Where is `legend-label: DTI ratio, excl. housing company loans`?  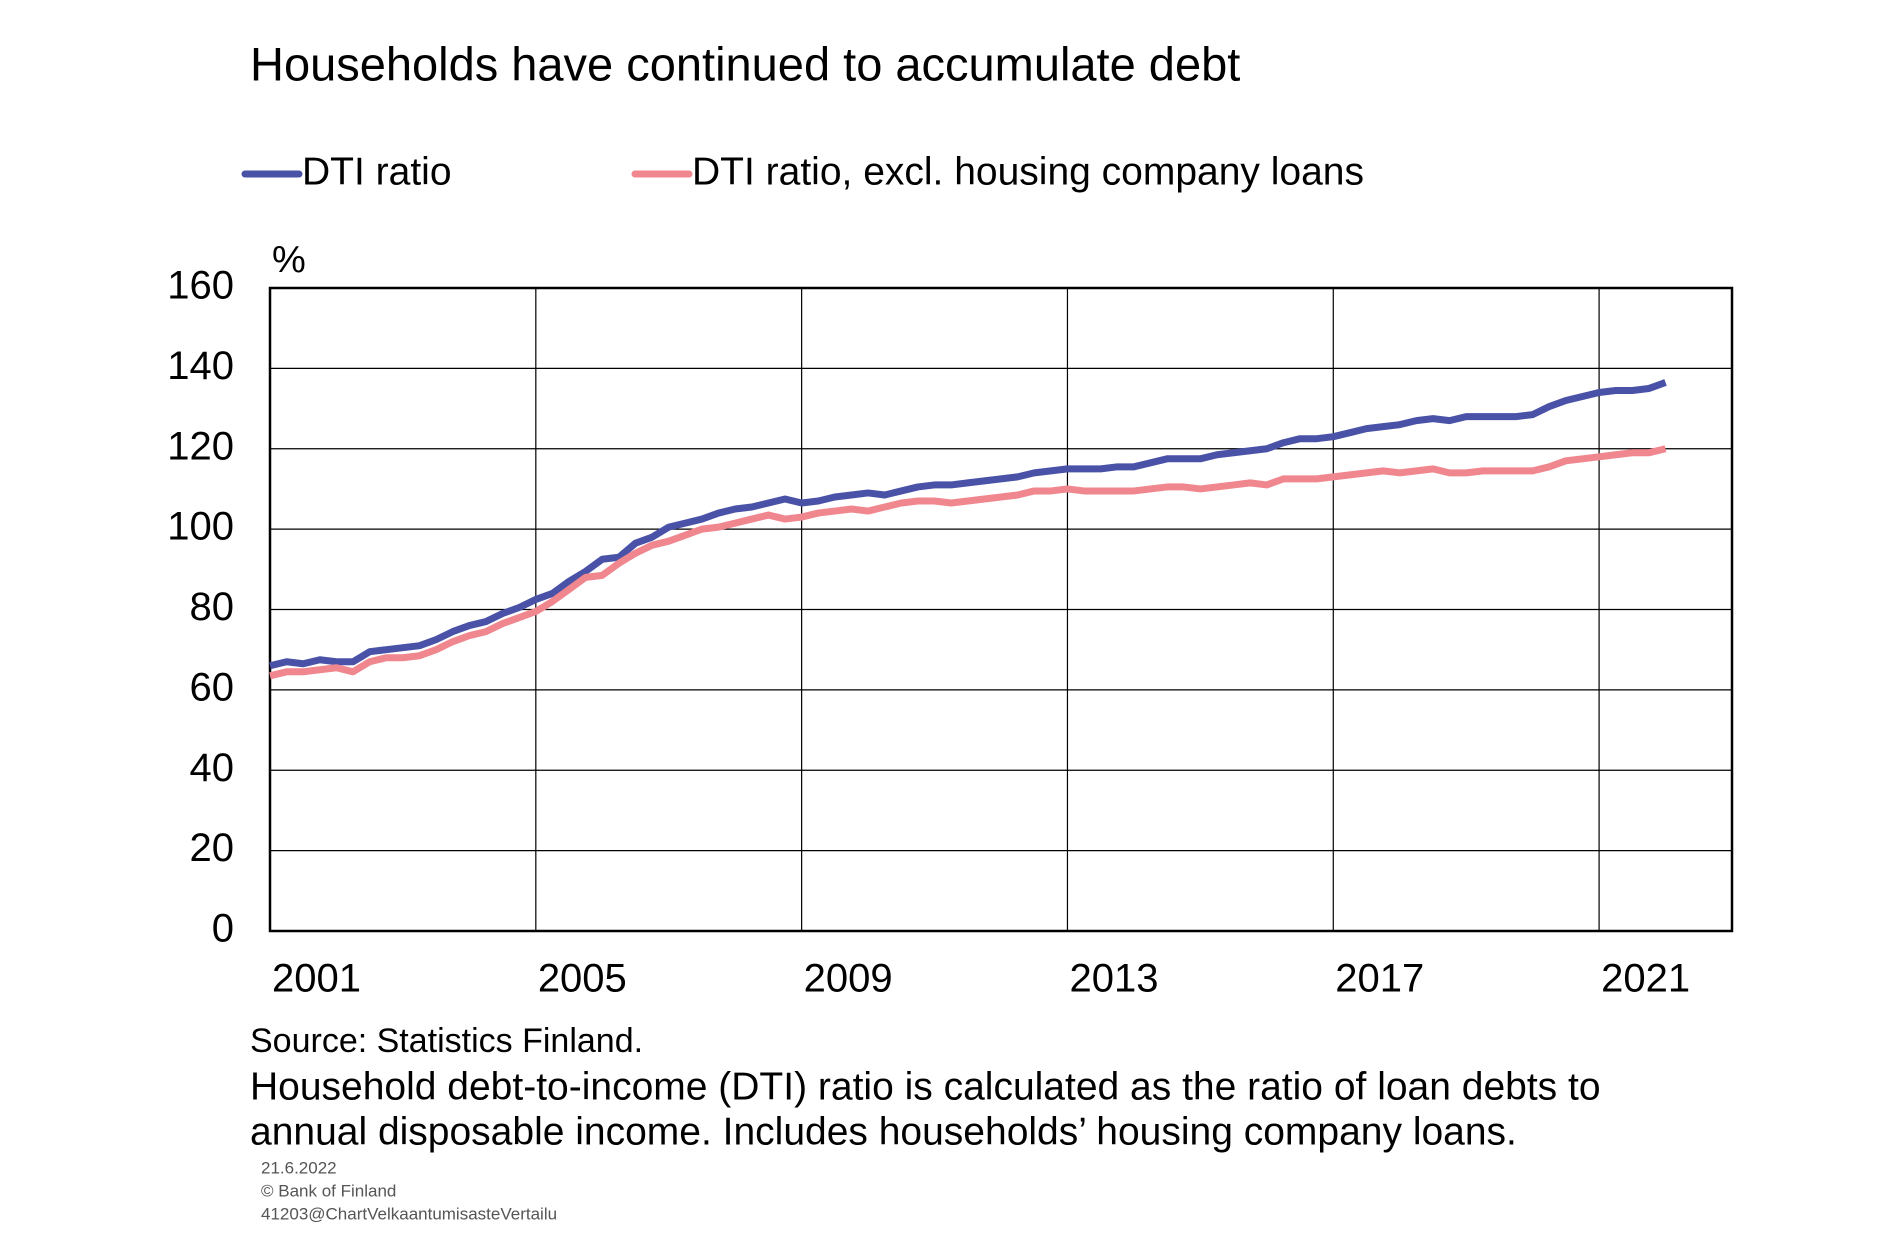
legend-label: DTI ratio, excl. housing company loans is located at coordinates (1028, 171).